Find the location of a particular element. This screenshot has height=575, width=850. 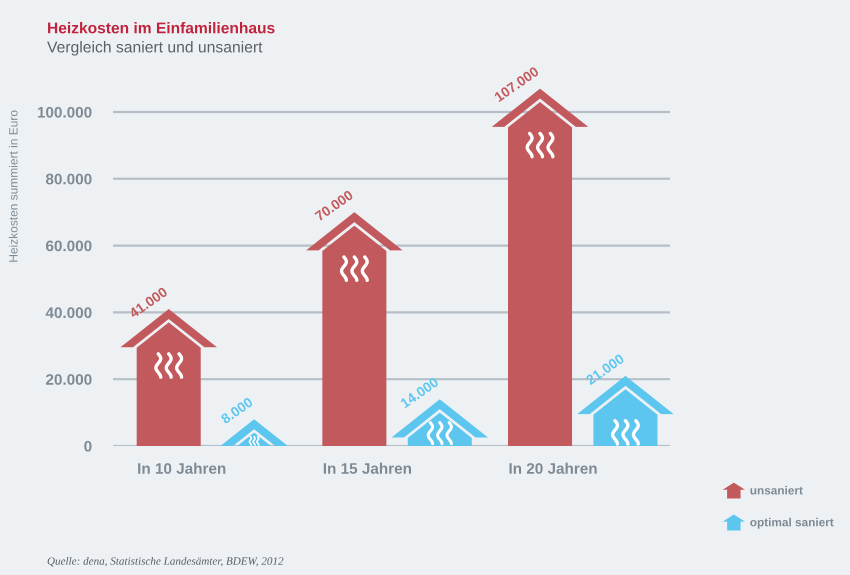

y-axis-title: Heizkosten summiert in Euro is located at coordinates (13, 186).